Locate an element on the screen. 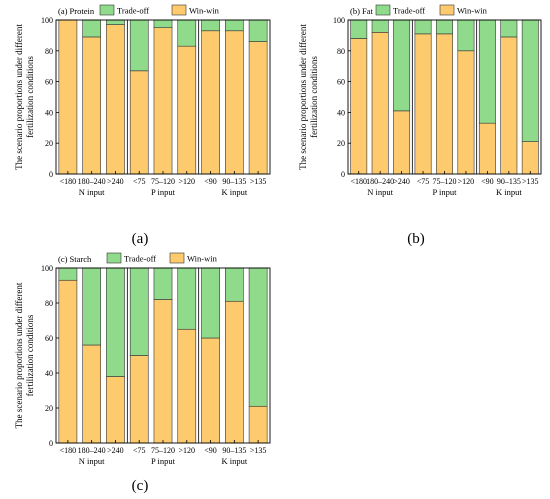 Image resolution: width=550 pixels, height=499 pixels. legend-swatch-tradeoff is located at coordinates (114, 258).